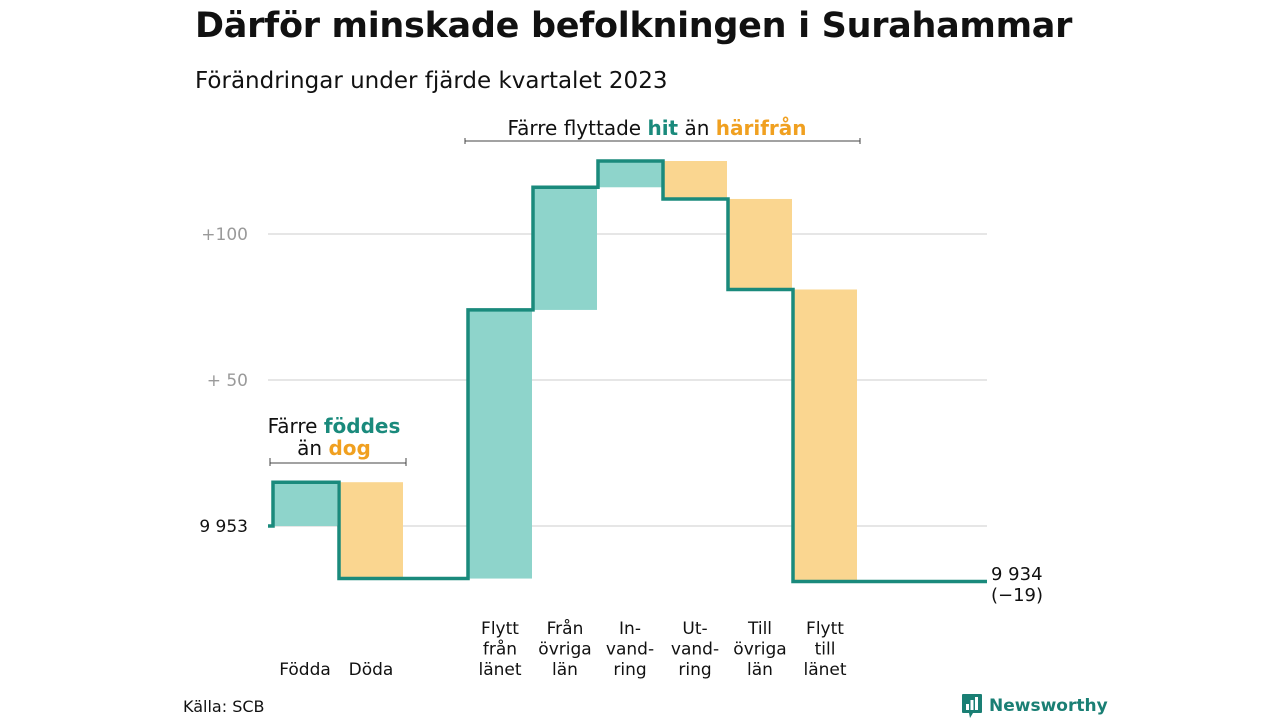  What do you see at coordinates (500, 649) in the screenshot?
I see `x-category-label: från` at bounding box center [500, 649].